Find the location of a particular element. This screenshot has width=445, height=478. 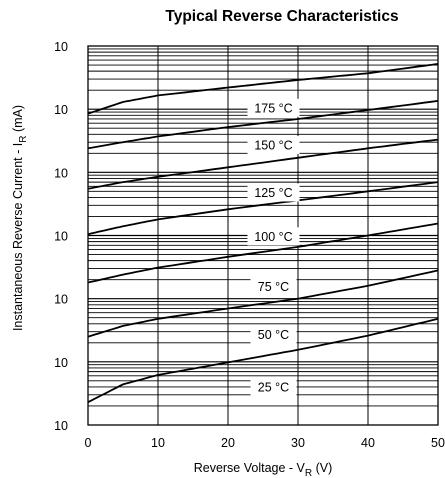

x-tick-label: 30 is located at coordinates (298, 443).